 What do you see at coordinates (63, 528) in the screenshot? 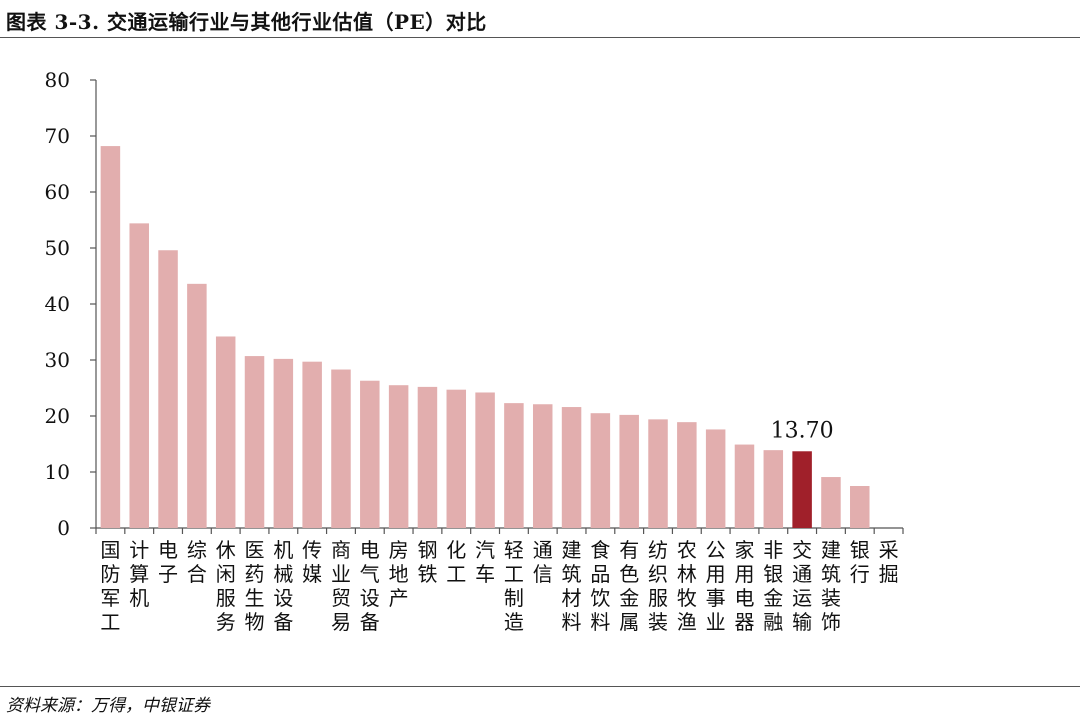
I see `y-tick-label: 0` at bounding box center [63, 528].